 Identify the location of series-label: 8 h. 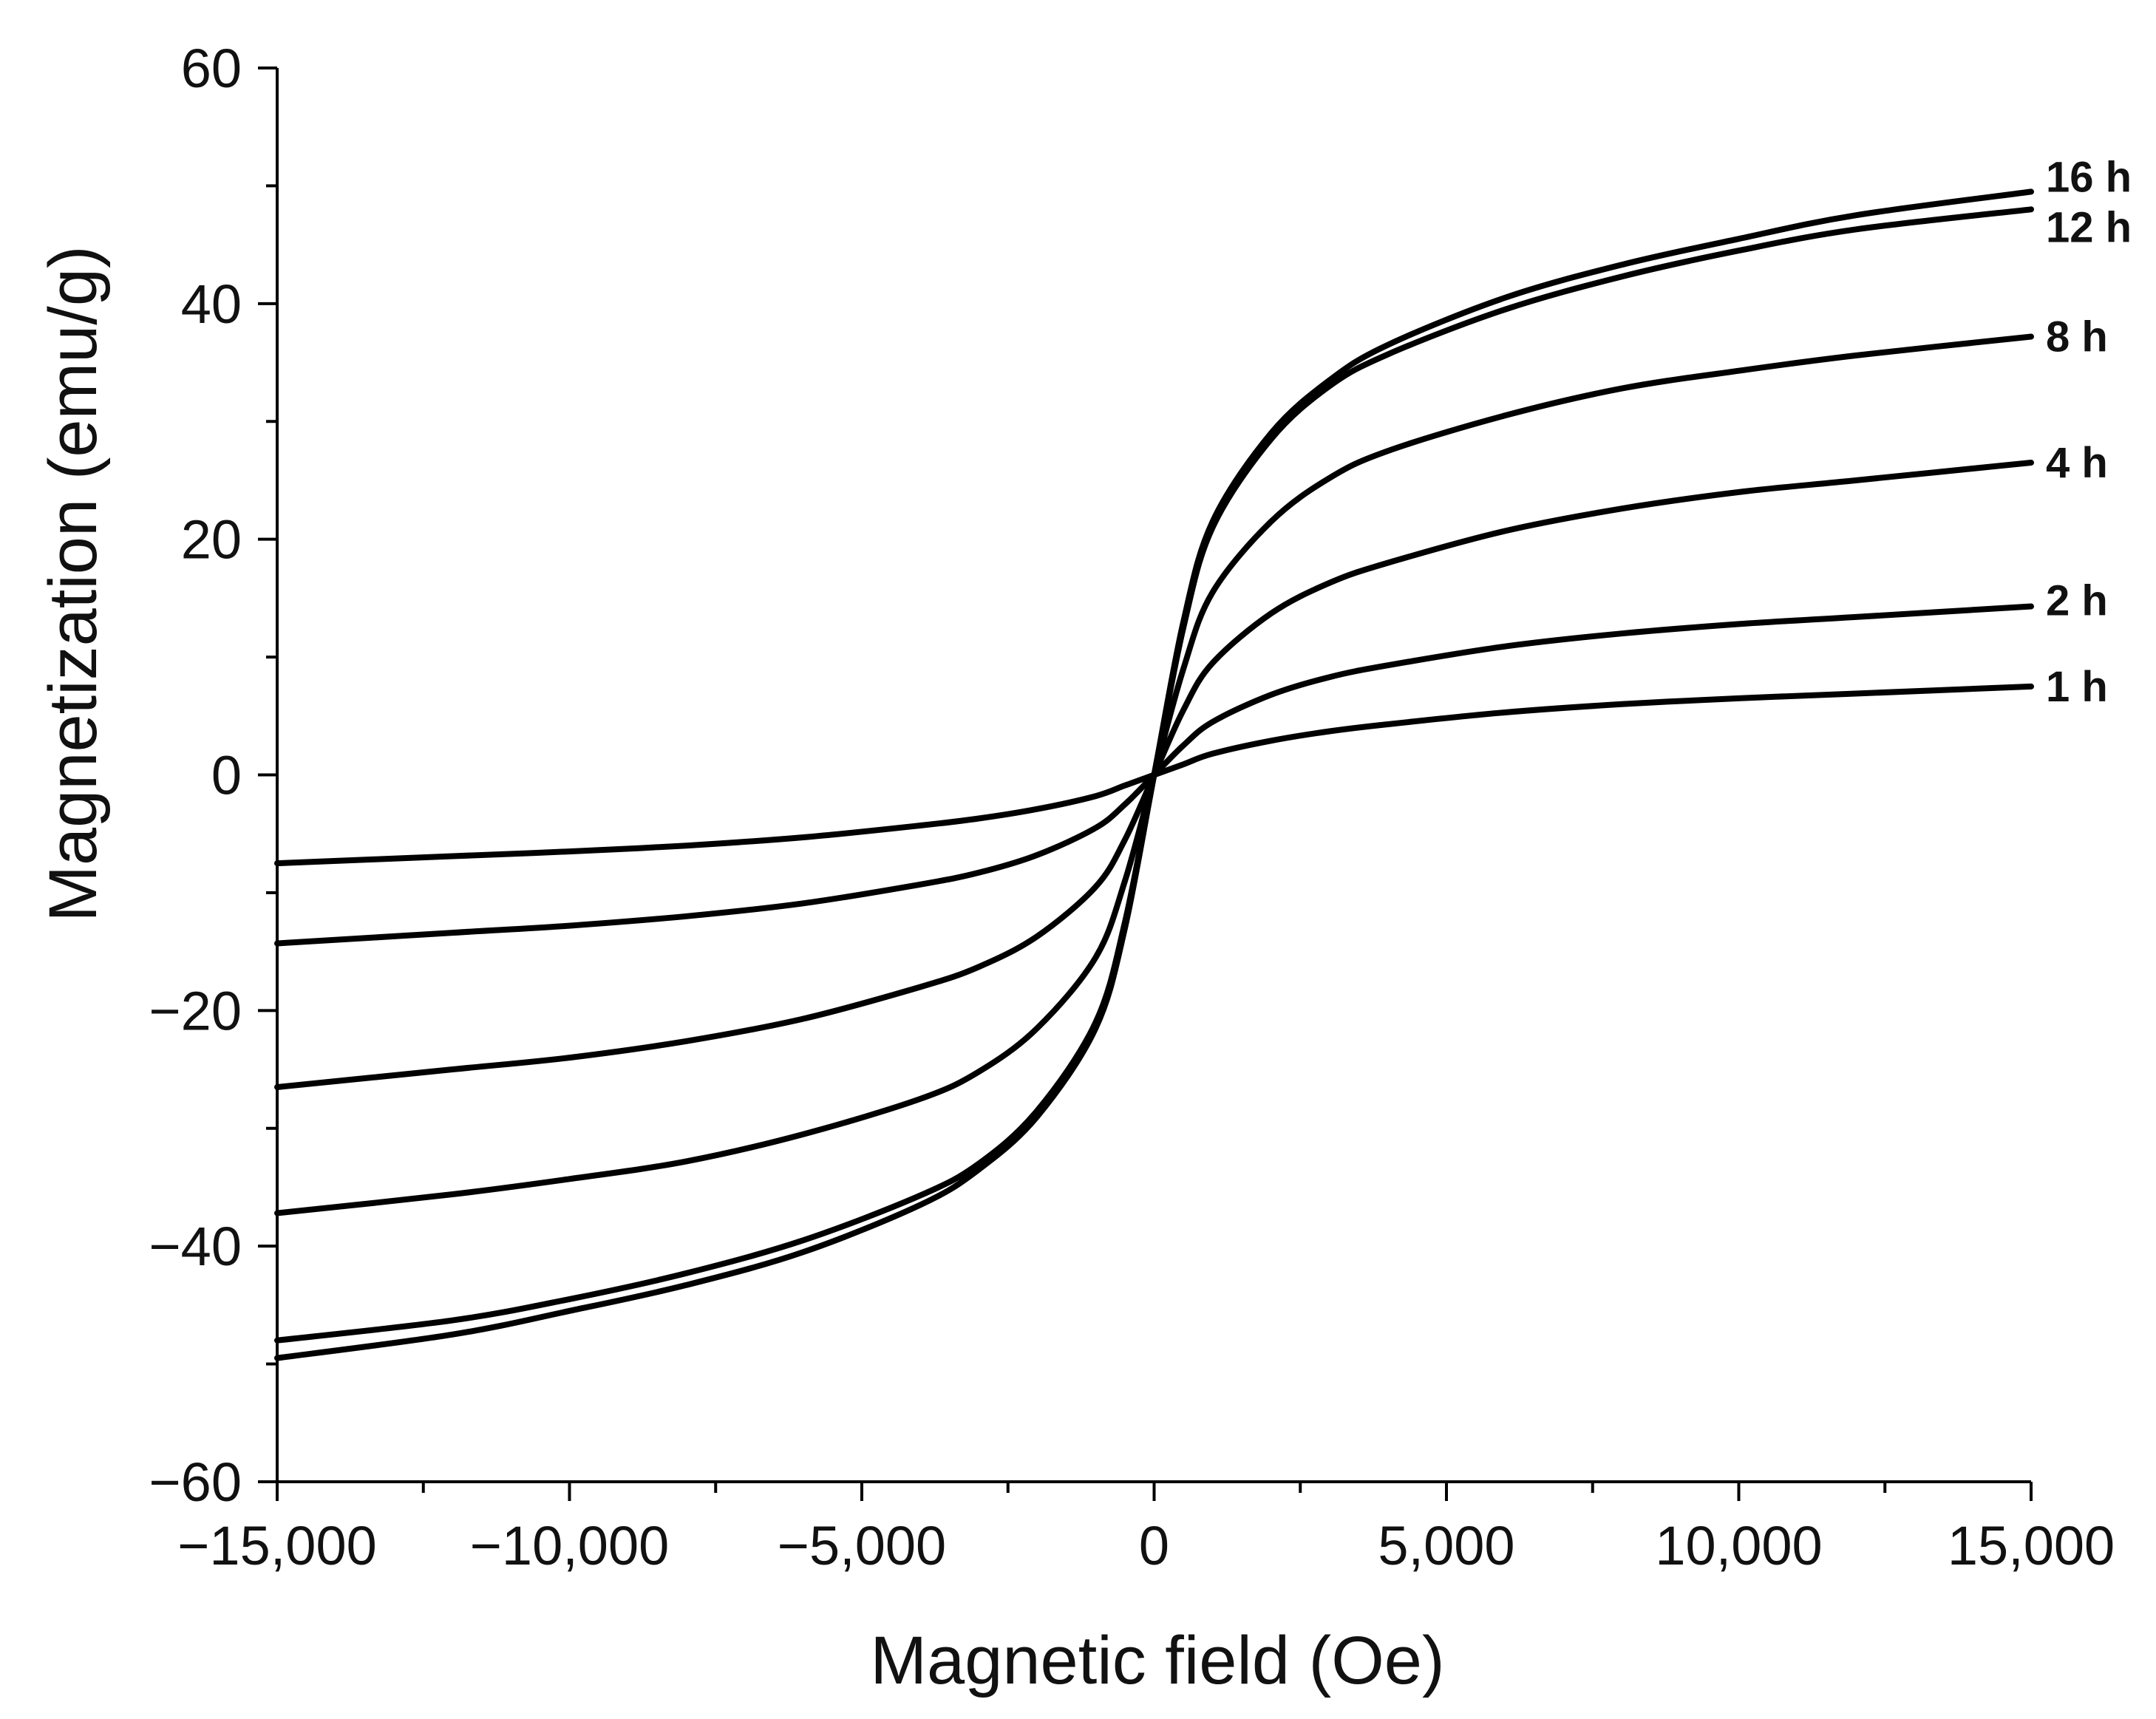
(2077, 337).